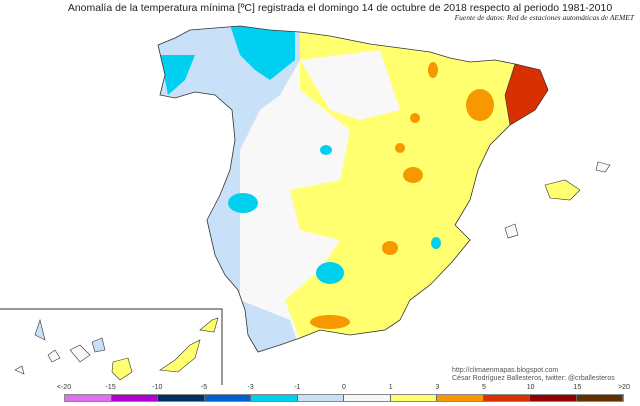 The width and height of the screenshot is (640, 406). What do you see at coordinates (320, 389) in the screenshot?
I see `legend-ticks: <-20 -15 -10 -5 -3 -1 0 1 3 5 10 15 >20` at bounding box center [320, 389].